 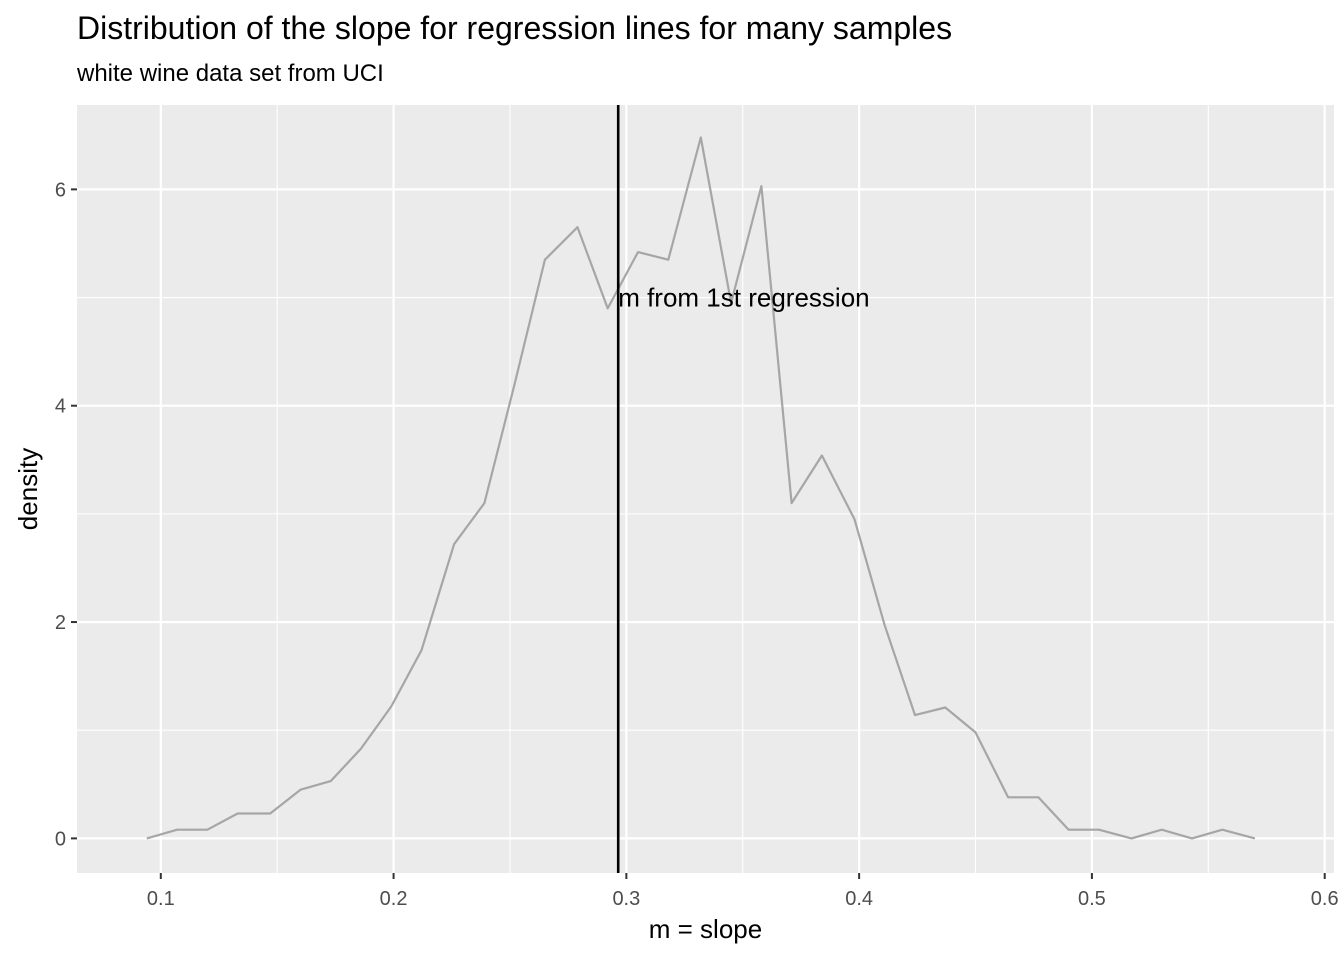 I want to click on y-axis-title: density, so click(x=28, y=489).